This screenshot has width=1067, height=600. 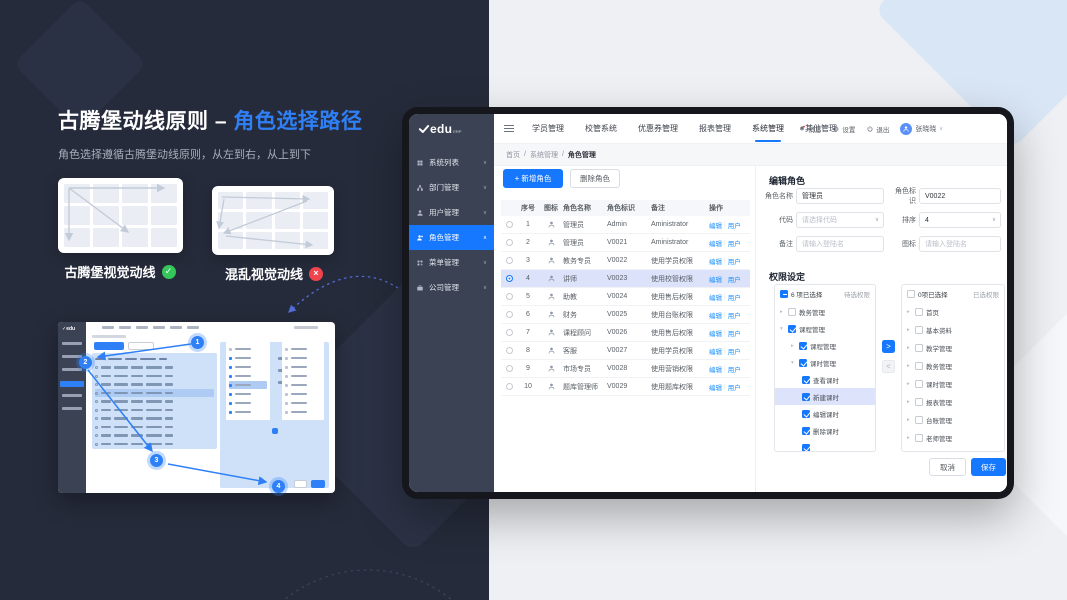 I want to click on table-row: 7 课程顾问 V0026 使用售后权限 编辑 | 用户, so click(x=625, y=333).